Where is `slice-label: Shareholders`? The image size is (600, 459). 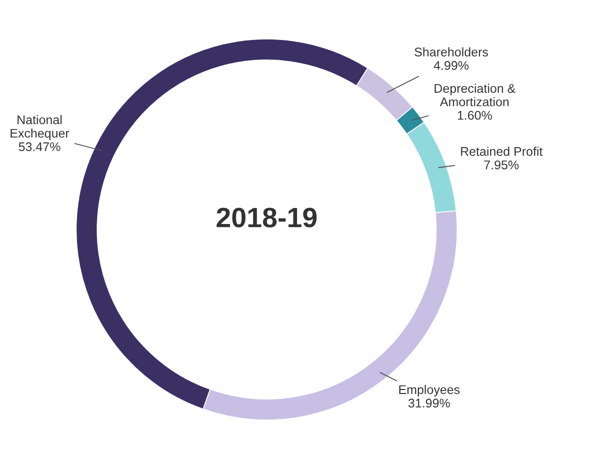 slice-label: Shareholders is located at coordinates (451, 51).